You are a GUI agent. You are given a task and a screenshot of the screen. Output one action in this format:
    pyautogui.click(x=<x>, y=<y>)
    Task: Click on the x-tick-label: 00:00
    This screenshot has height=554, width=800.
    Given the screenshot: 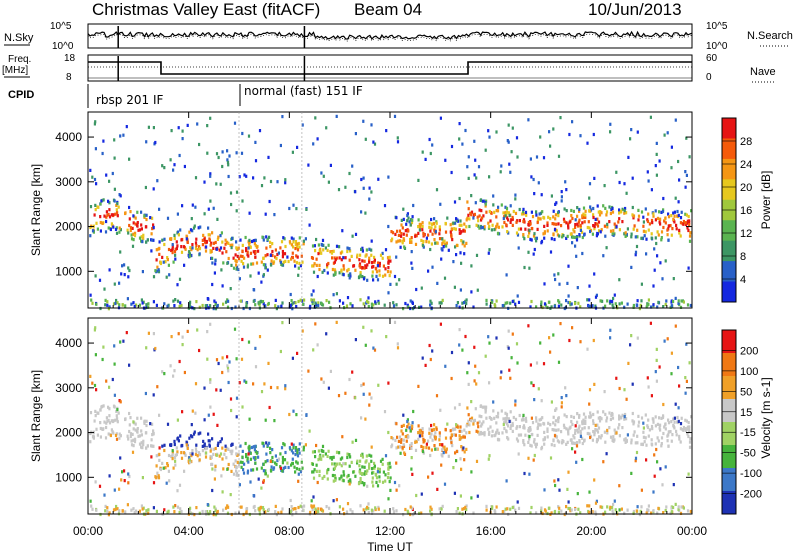 What is the action you would take?
    pyautogui.click(x=692, y=531)
    